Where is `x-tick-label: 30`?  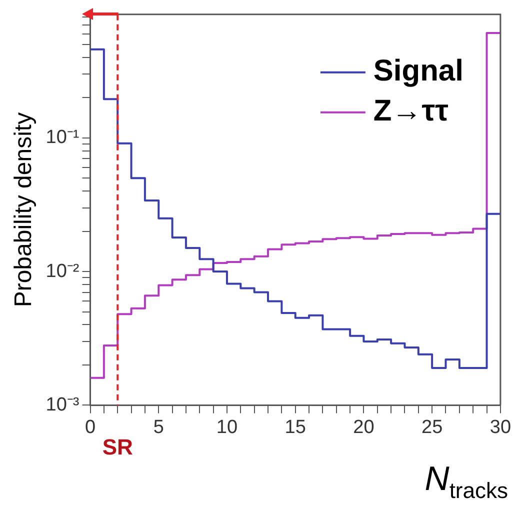
x-tick-label: 30 is located at coordinates (501, 427).